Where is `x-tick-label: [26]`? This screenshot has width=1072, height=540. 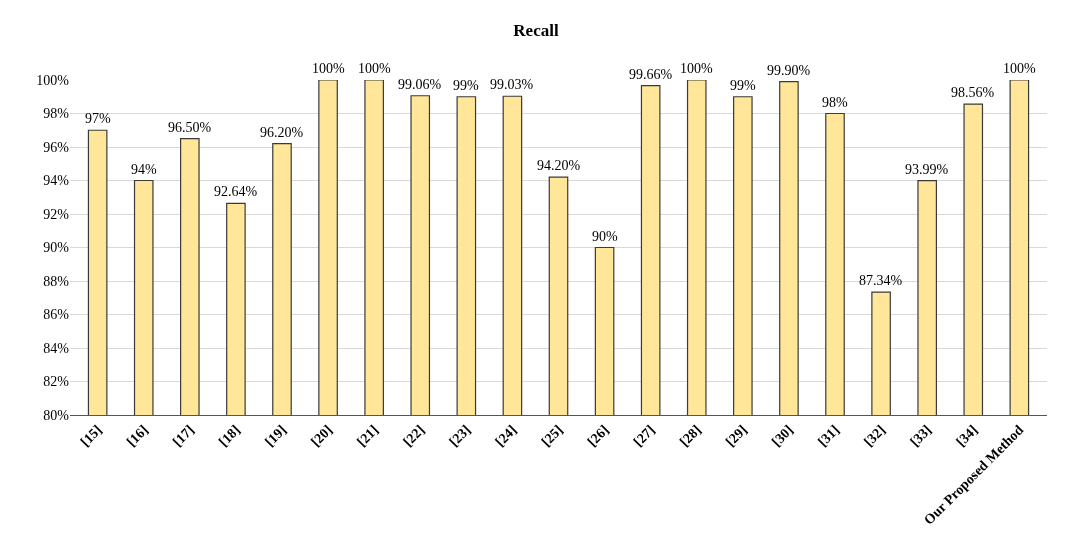
x-tick-label: [26] is located at coordinates (598, 436).